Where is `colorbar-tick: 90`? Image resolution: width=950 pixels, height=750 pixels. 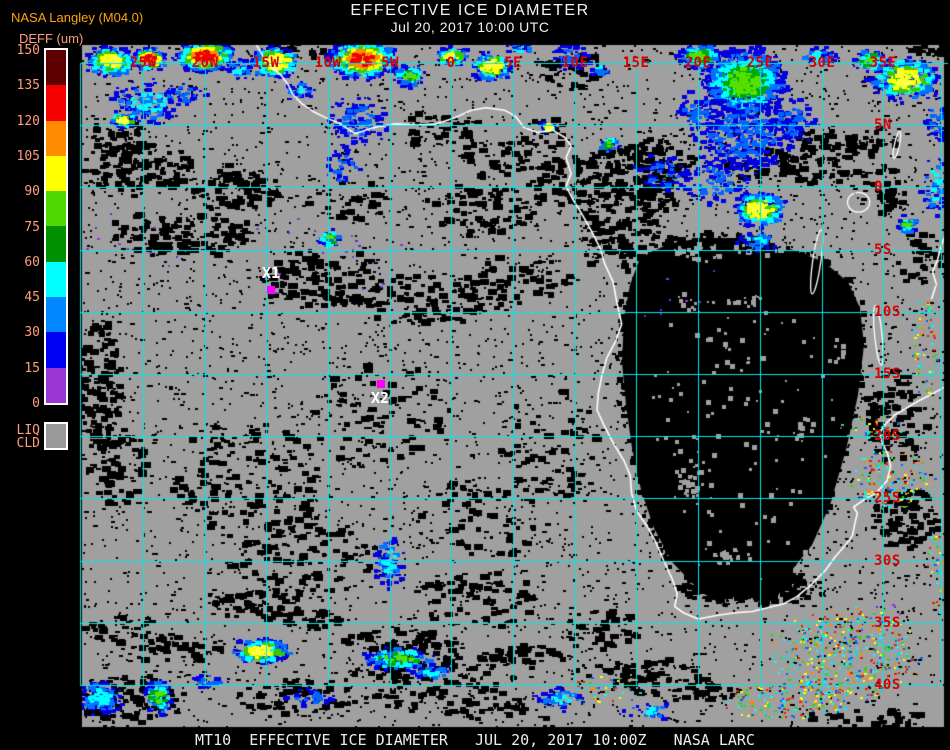 colorbar-tick: 90 is located at coordinates (32, 192).